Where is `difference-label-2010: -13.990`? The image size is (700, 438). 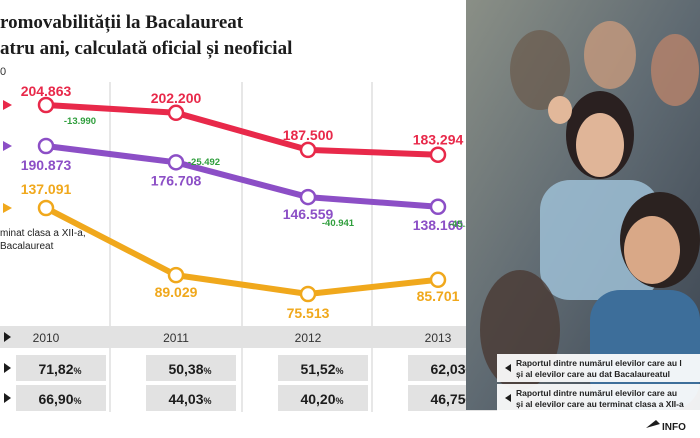
difference-label-2010: -13.990 is located at coordinates (80, 121).